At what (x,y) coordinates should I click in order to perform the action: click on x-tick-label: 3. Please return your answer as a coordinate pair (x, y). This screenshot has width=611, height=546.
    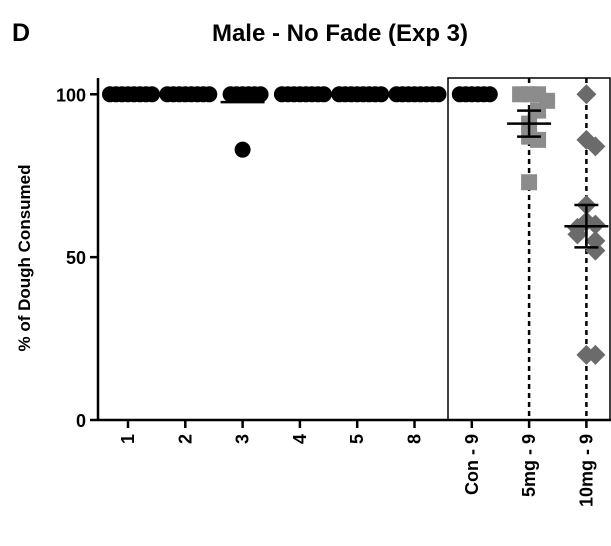
    Looking at the image, I should click on (243, 439).